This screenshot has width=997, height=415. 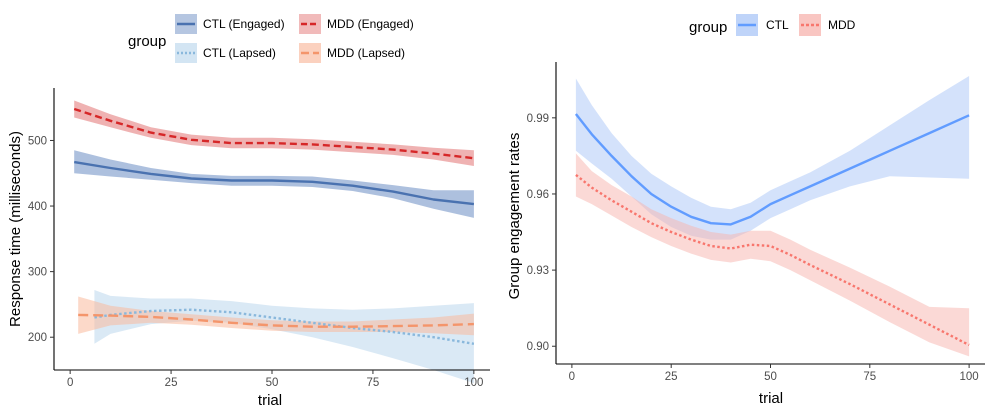 What do you see at coordinates (772, 169) in the screenshot?
I see `right-line-ctl` at bounding box center [772, 169].